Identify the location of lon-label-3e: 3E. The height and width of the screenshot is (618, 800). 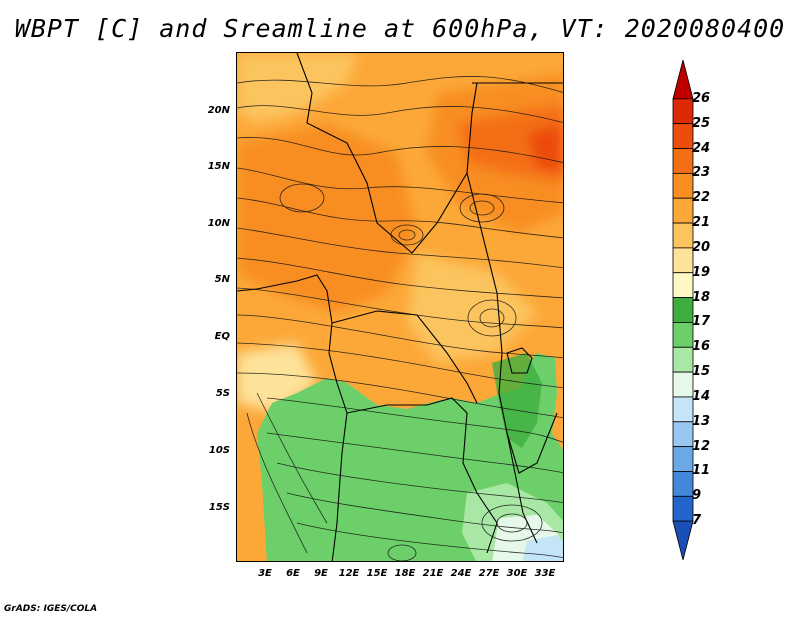
(265, 573).